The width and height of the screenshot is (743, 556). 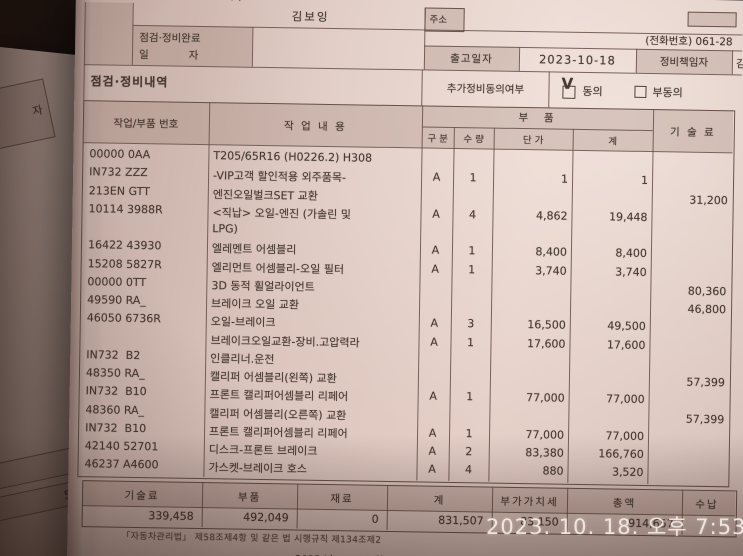 I want to click on totals-value: 831,507, so click(x=461, y=520).